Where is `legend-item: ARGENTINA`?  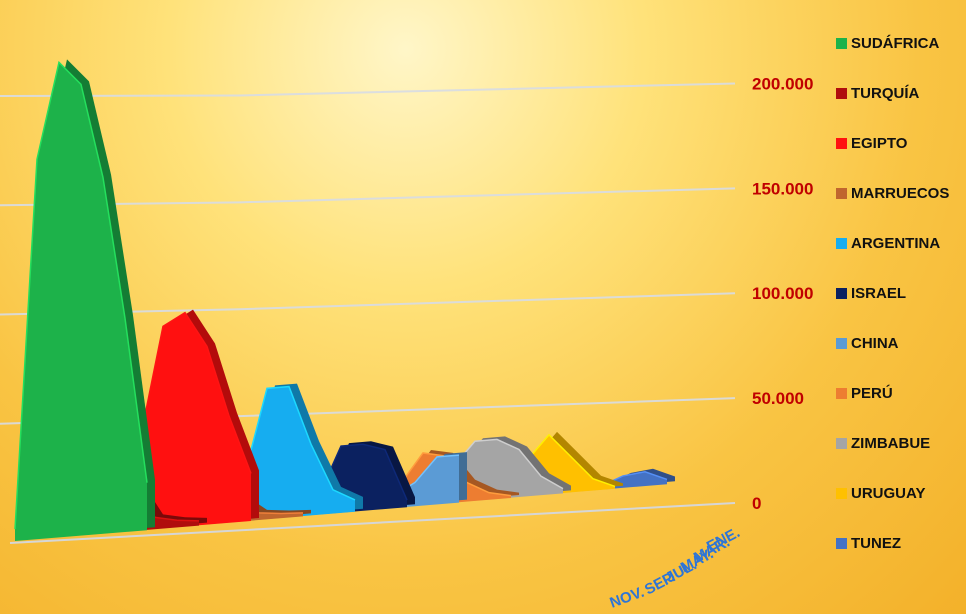 legend-item: ARGENTINA is located at coordinates (901, 243).